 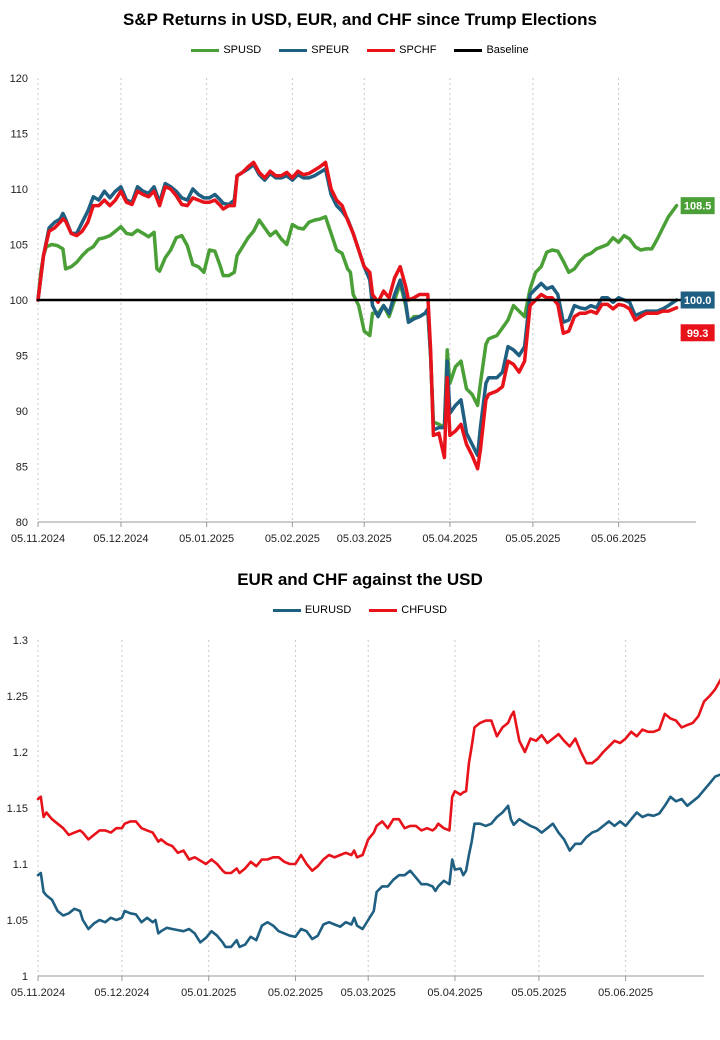 What do you see at coordinates (19, 79) in the screenshot?
I see `y-tick-label: 120` at bounding box center [19, 79].